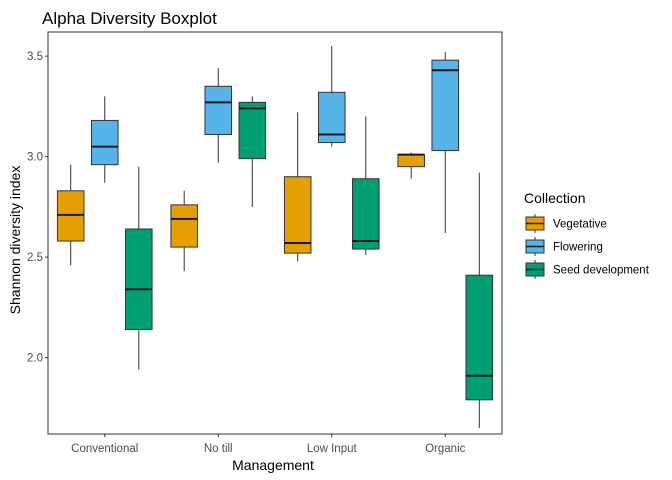  What do you see at coordinates (35, 158) in the screenshot?
I see `y-tick-label: 3.0` at bounding box center [35, 158].